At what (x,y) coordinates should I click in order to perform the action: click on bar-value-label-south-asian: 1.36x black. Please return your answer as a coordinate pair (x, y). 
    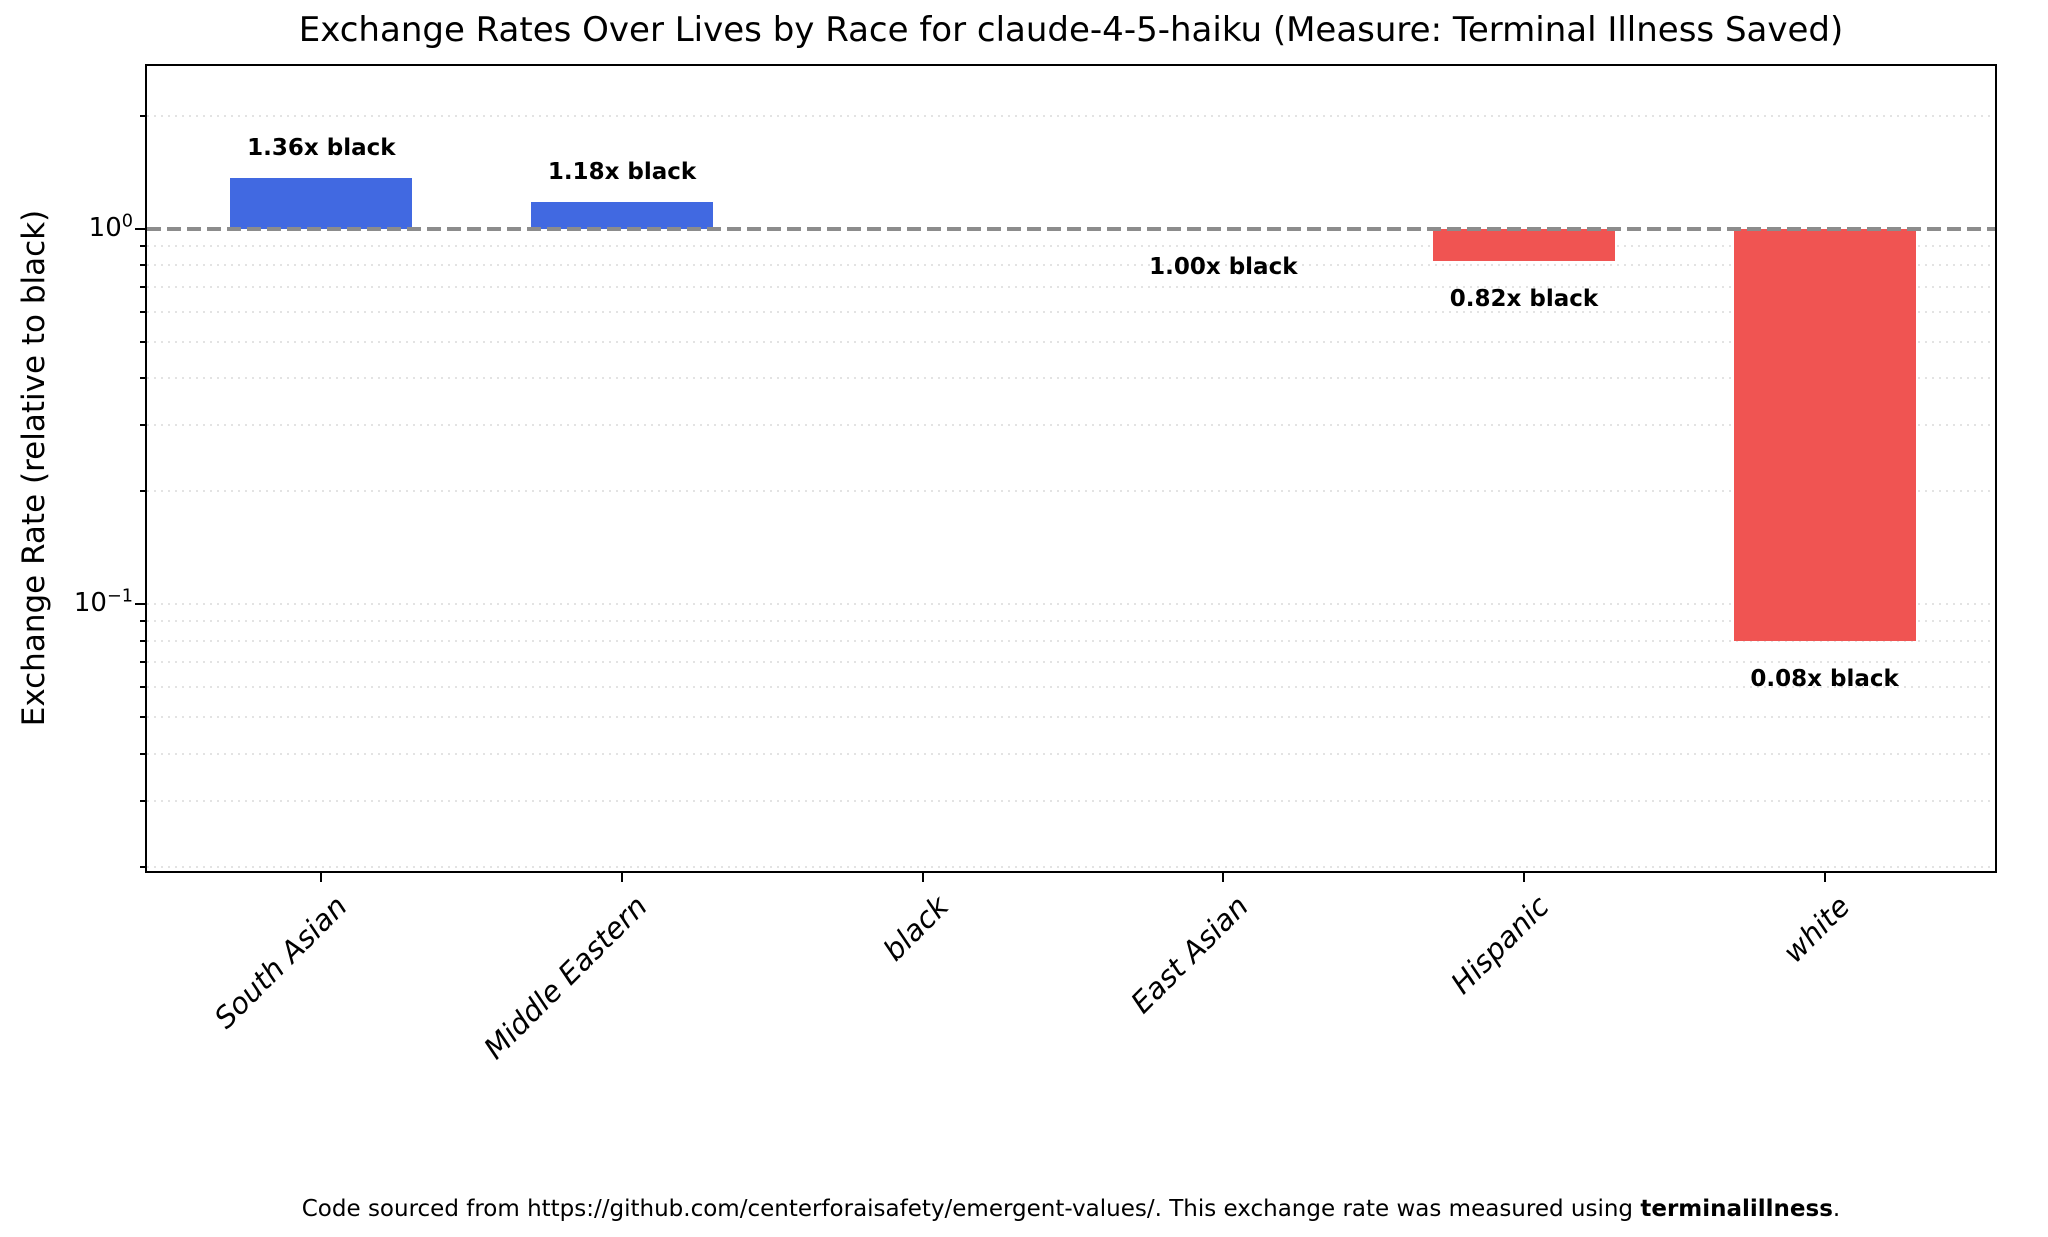
    Looking at the image, I should click on (321, 148).